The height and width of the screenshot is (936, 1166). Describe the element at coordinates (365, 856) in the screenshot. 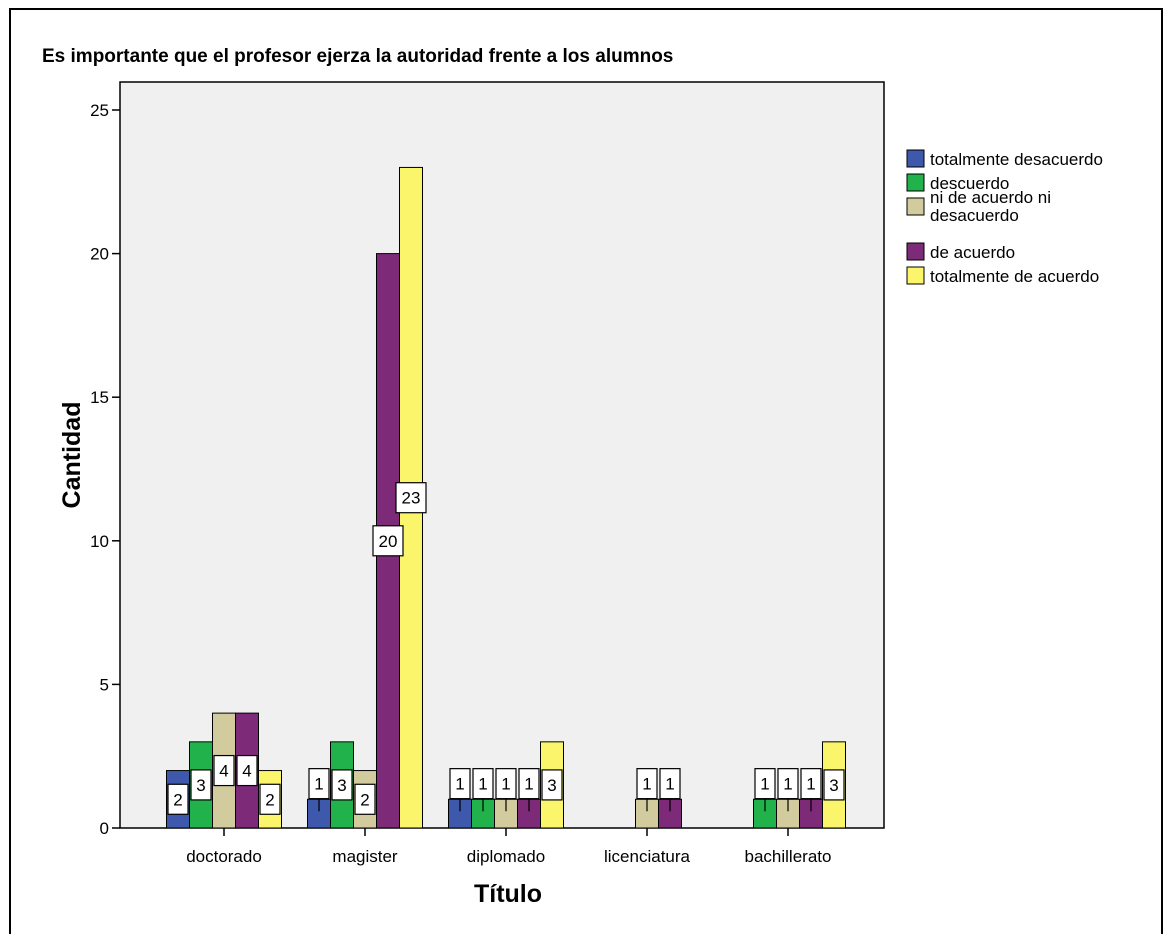

I see `x-tick-label: magister` at that location.